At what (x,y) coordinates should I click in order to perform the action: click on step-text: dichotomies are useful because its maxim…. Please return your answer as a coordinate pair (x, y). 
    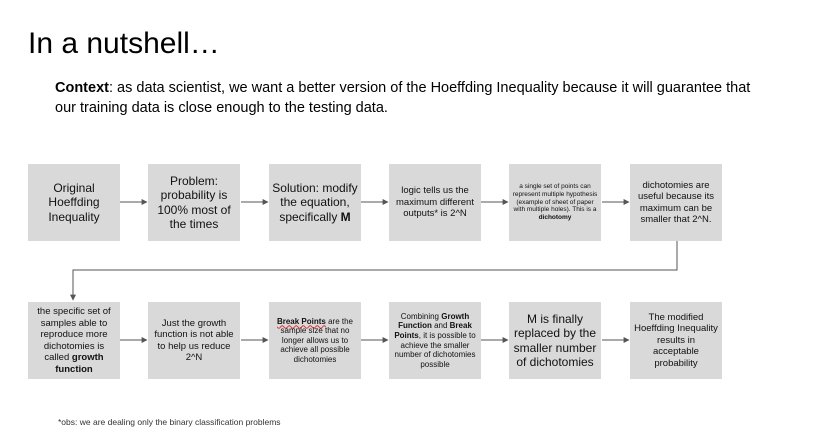
    Looking at the image, I should click on (676, 202).